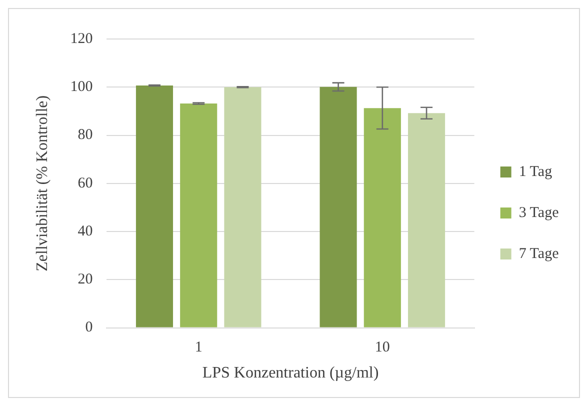 The image size is (587, 406). I want to click on legend-label: 3 Tage, so click(539, 212).